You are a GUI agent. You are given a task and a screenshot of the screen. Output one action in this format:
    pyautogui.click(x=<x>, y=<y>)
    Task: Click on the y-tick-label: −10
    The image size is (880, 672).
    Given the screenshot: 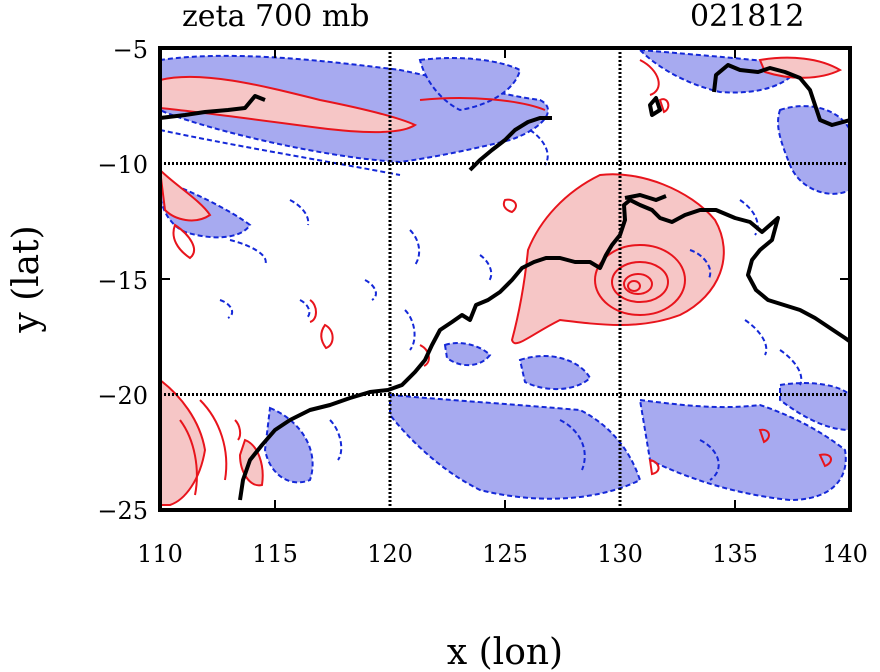 What is the action you would take?
    pyautogui.click(x=122, y=165)
    